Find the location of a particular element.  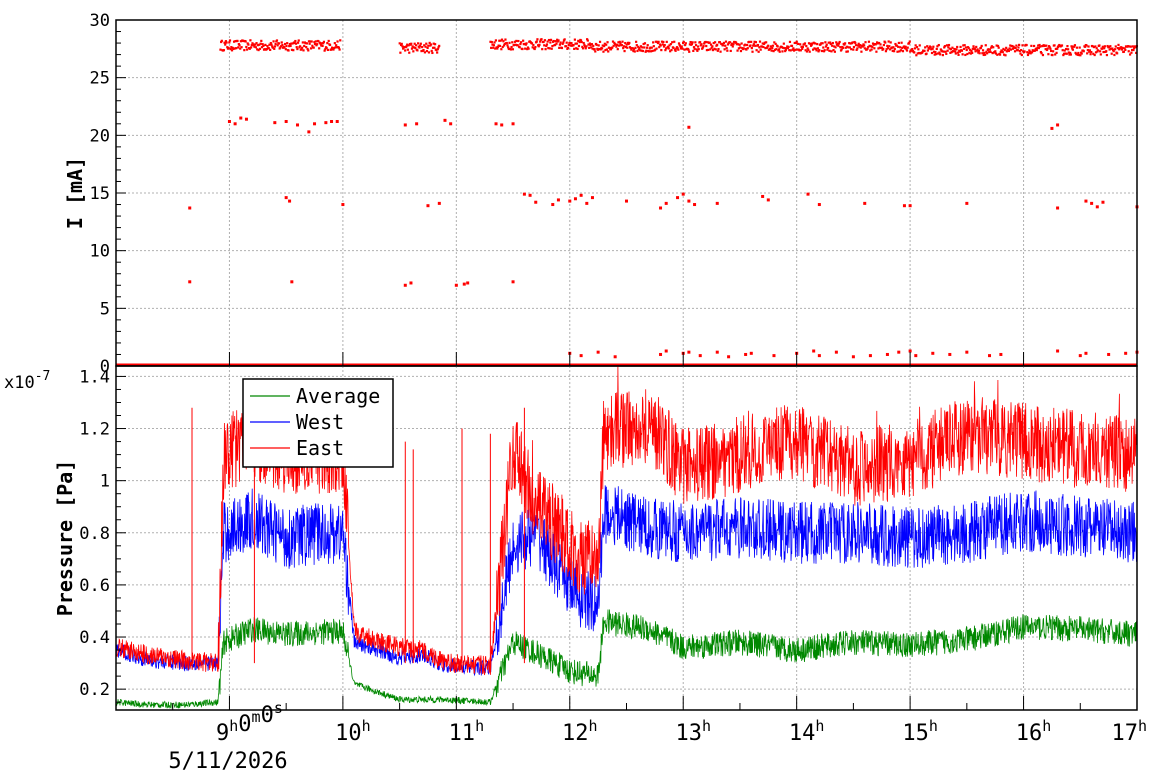

y-tick-label: 20 is located at coordinates (100, 136).